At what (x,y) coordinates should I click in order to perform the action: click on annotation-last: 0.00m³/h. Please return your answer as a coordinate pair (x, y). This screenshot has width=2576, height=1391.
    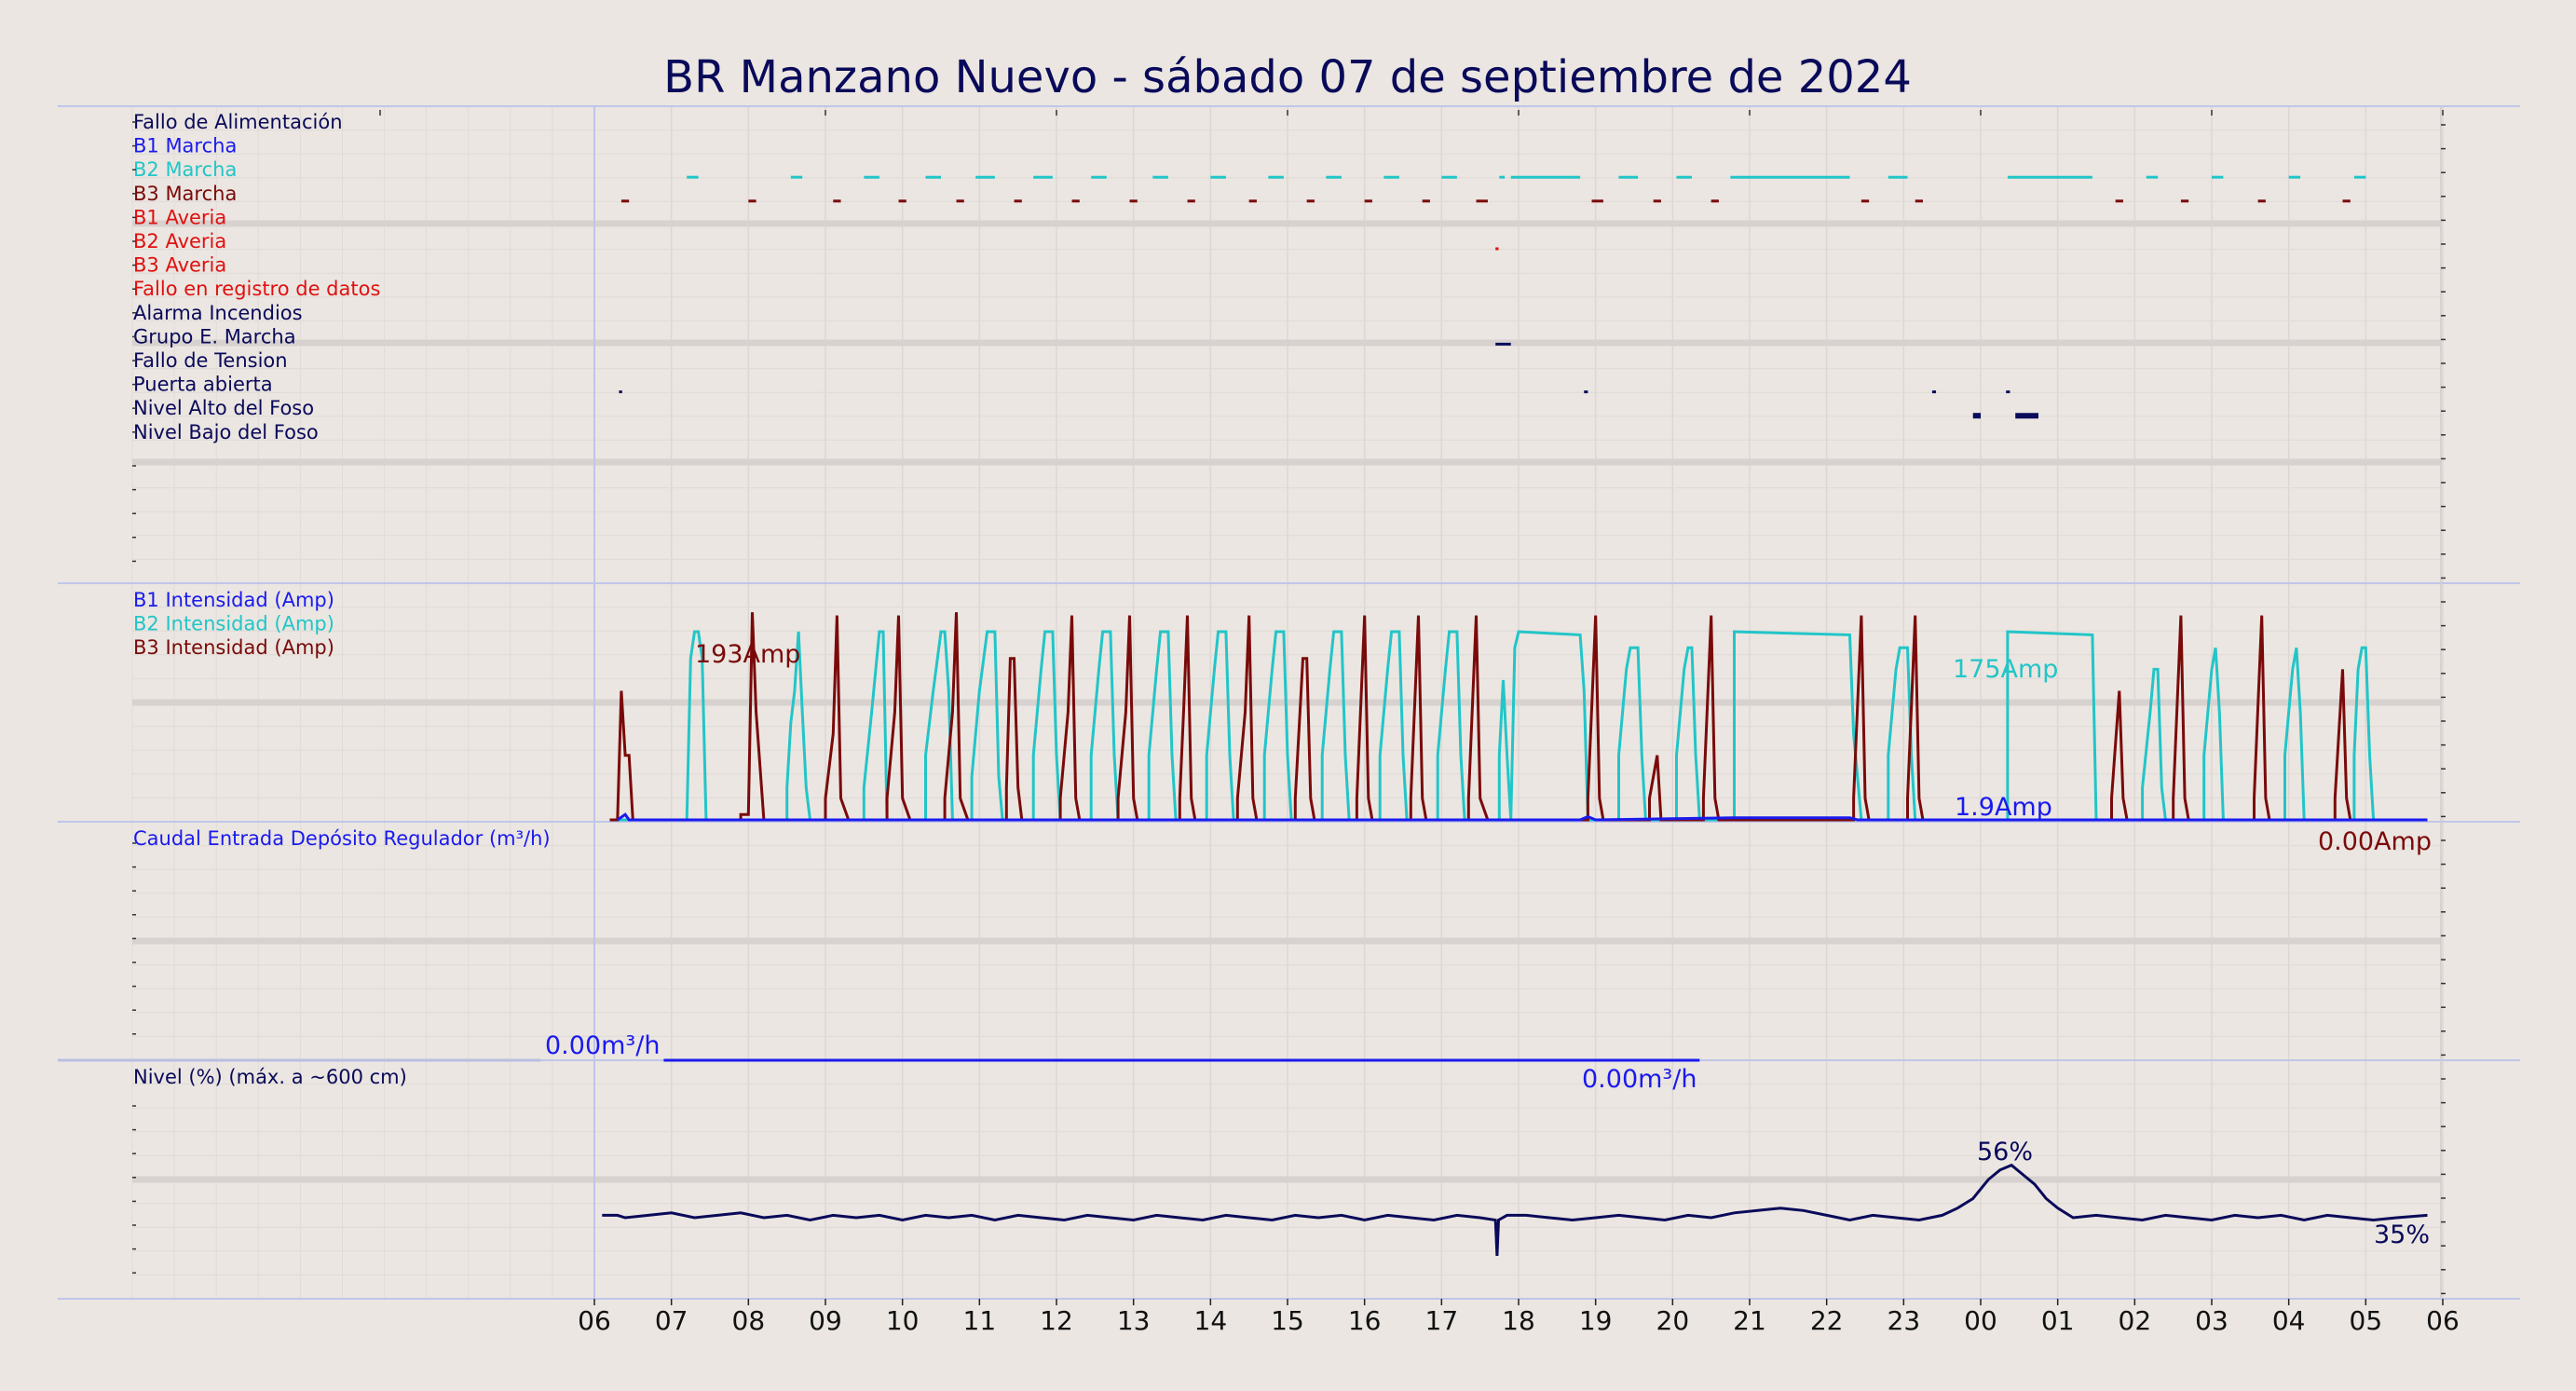
    Looking at the image, I should click on (1640, 1079).